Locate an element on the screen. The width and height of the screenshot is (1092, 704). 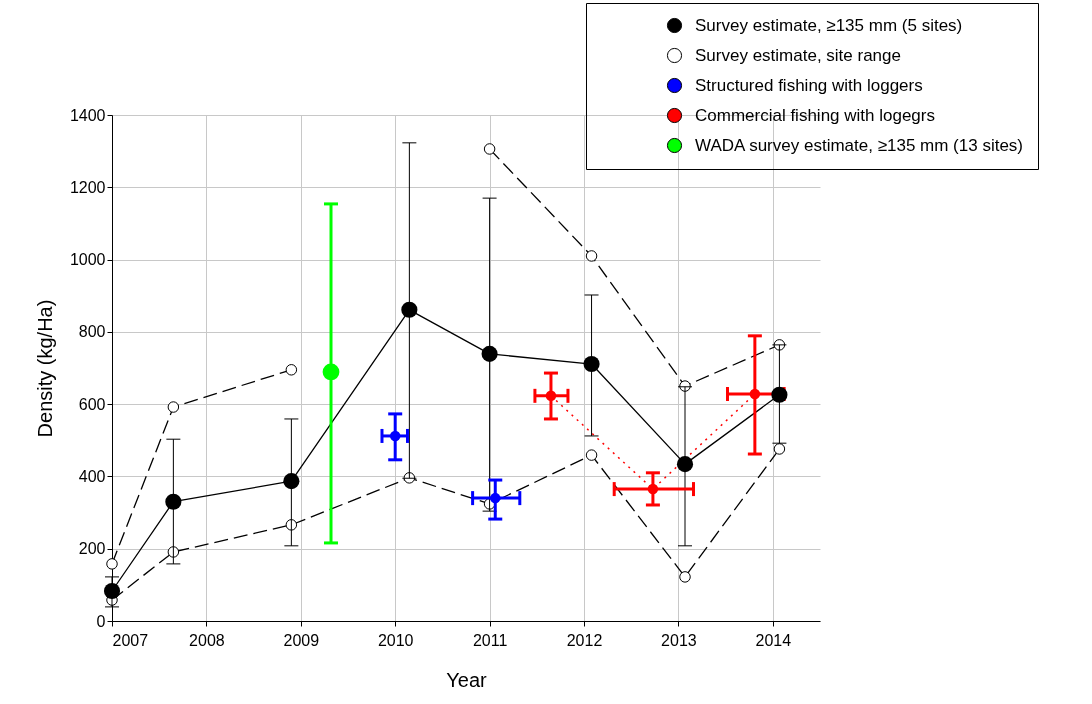
x-tick-label: 2011 is located at coordinates (490, 640).